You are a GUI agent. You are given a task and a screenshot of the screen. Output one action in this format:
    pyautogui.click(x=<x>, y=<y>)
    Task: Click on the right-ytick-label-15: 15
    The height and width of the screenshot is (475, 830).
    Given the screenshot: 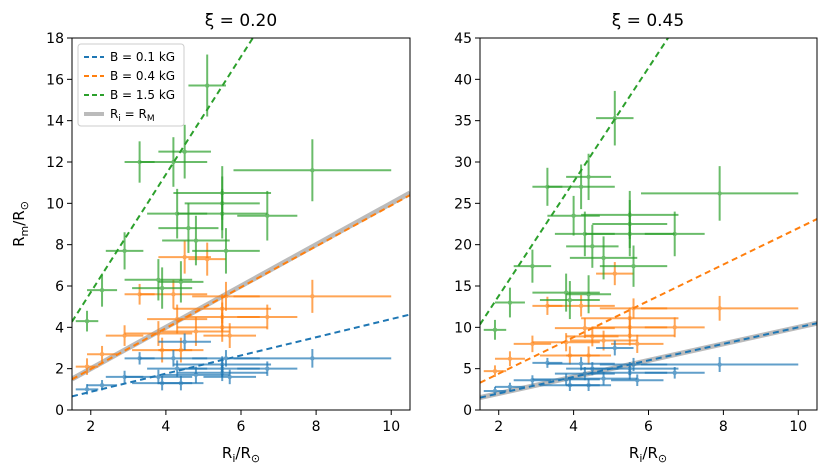 What is the action you would take?
    pyautogui.click(x=463, y=287)
    